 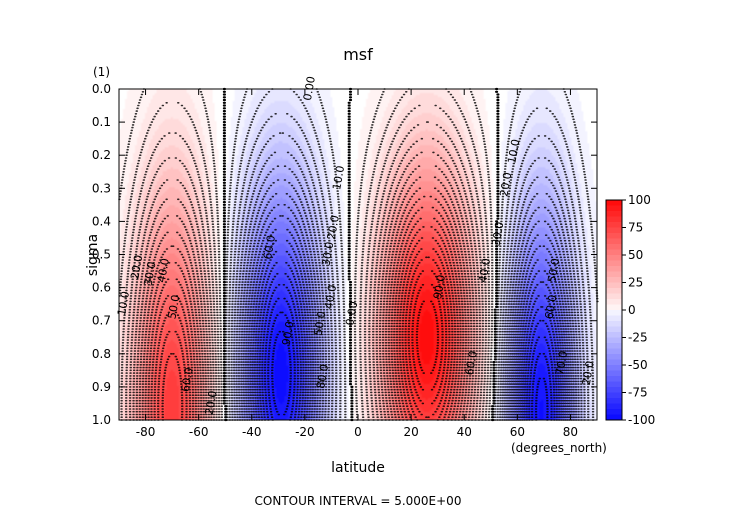 I want to click on contour-label: 0.00, so click(x=351, y=313).